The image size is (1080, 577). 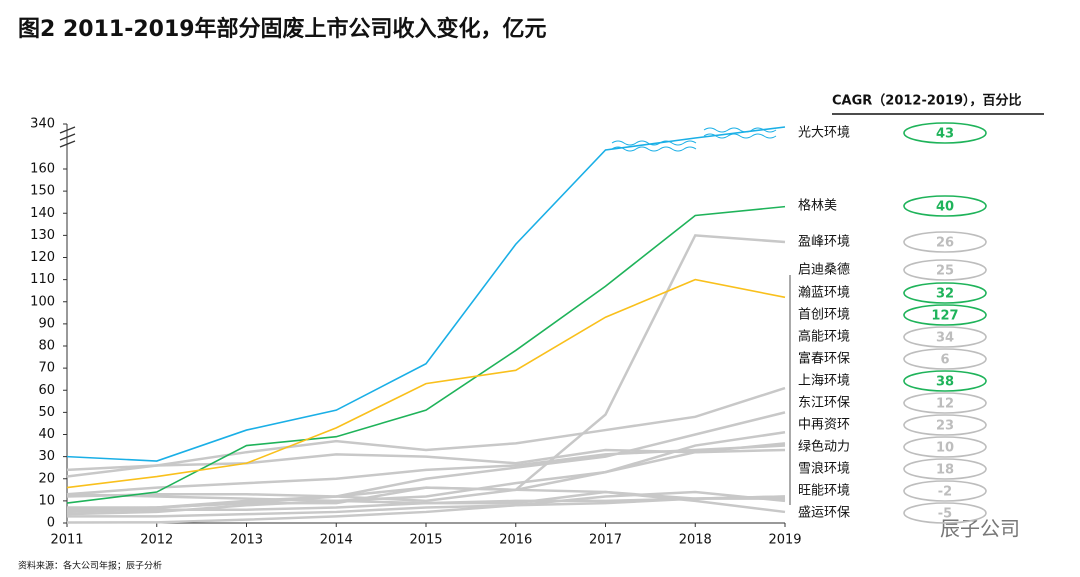 What do you see at coordinates (824, 447) in the screenshot?
I see `legend-label: 绿色动力` at bounding box center [824, 447].